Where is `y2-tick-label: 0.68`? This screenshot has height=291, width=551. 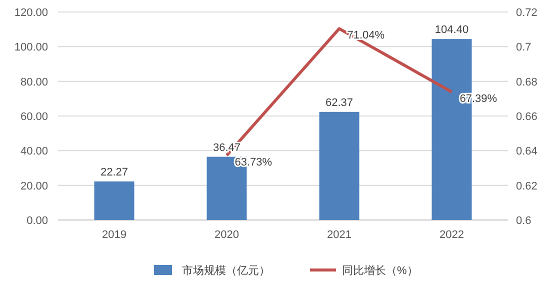 y2-tick-label: 0.68 is located at coordinates (527, 82).